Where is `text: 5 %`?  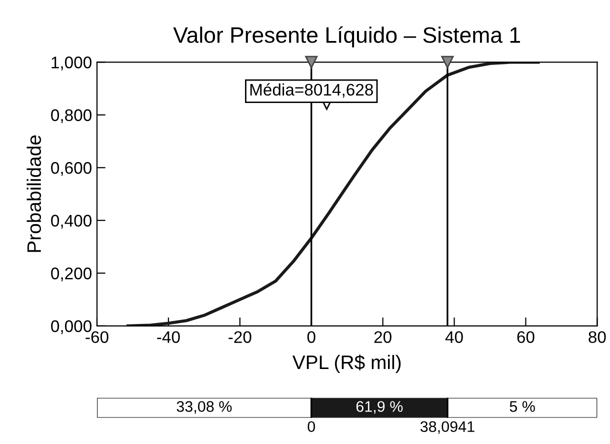
text: 5 % is located at coordinates (522, 406).